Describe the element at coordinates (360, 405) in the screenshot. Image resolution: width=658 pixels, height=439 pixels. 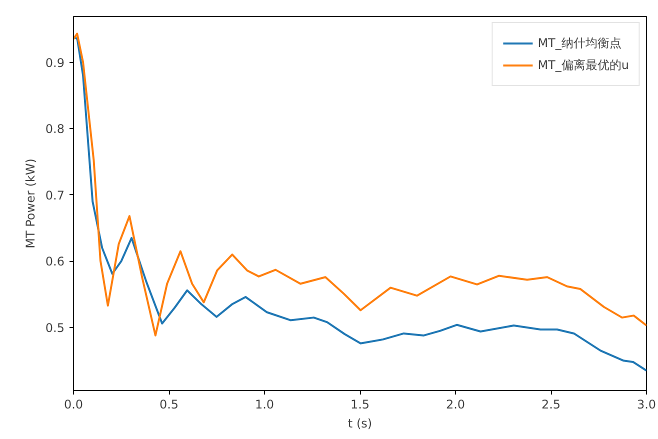
I see `x-tick-label: 1.5` at that location.